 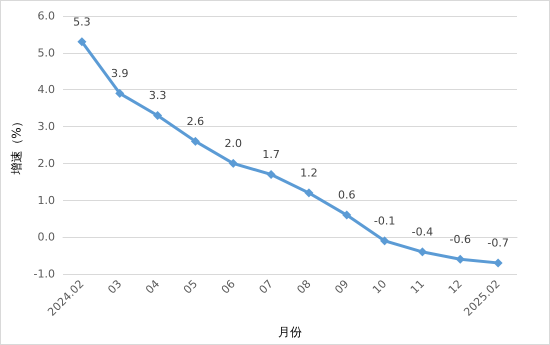 I want to click on data-label: 1.2, so click(x=309, y=173).